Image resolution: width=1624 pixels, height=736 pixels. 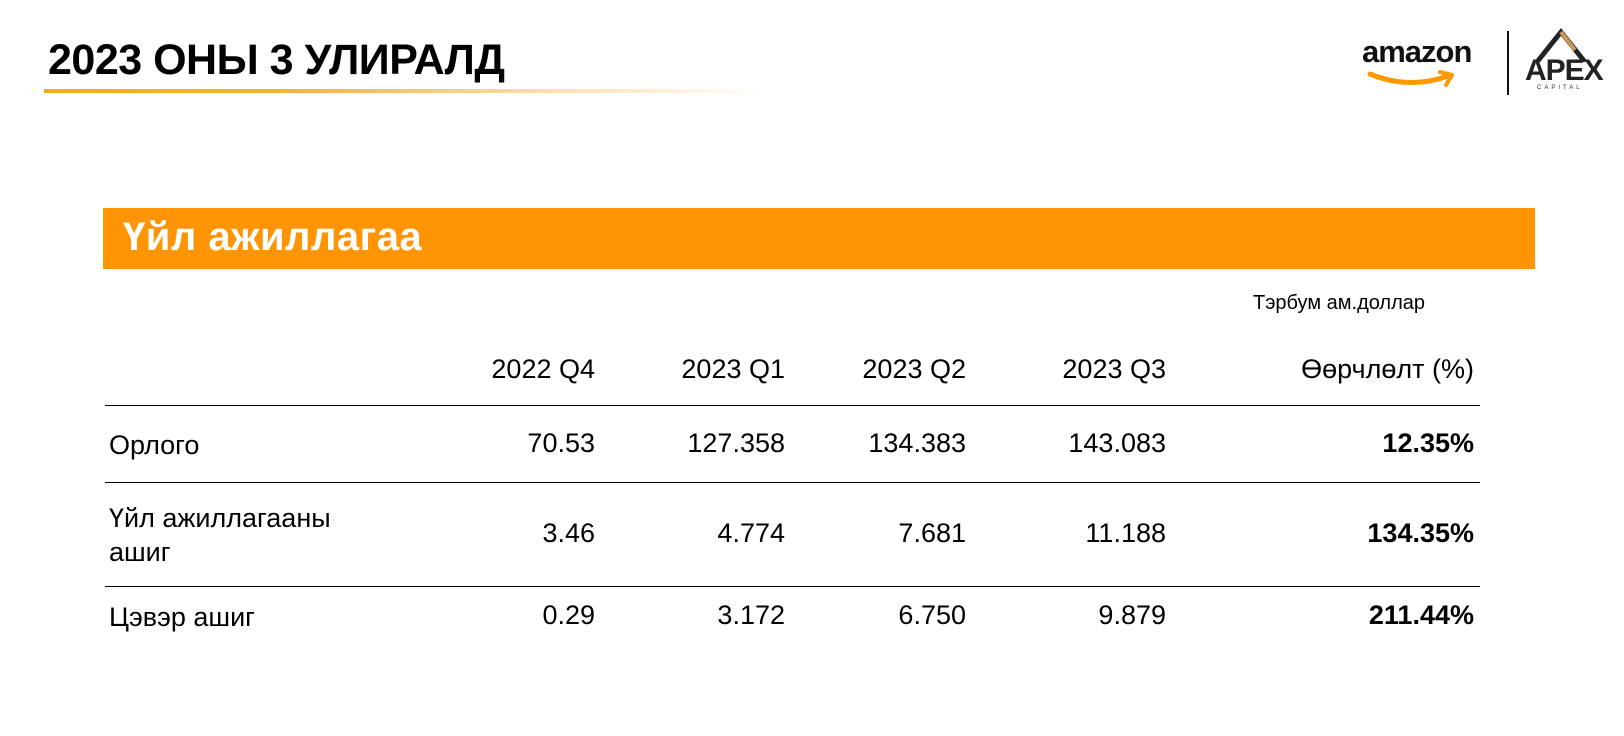 What do you see at coordinates (543, 369) in the screenshot?
I see `column-header-2022-q4: 2022 Q4` at bounding box center [543, 369].